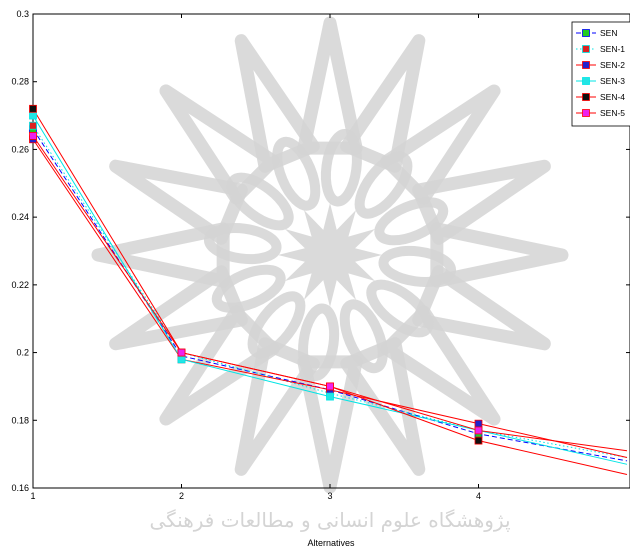 The width and height of the screenshot is (630, 549). What do you see at coordinates (20, 82) in the screenshot?
I see `y-tick-label: 0.28` at bounding box center [20, 82].